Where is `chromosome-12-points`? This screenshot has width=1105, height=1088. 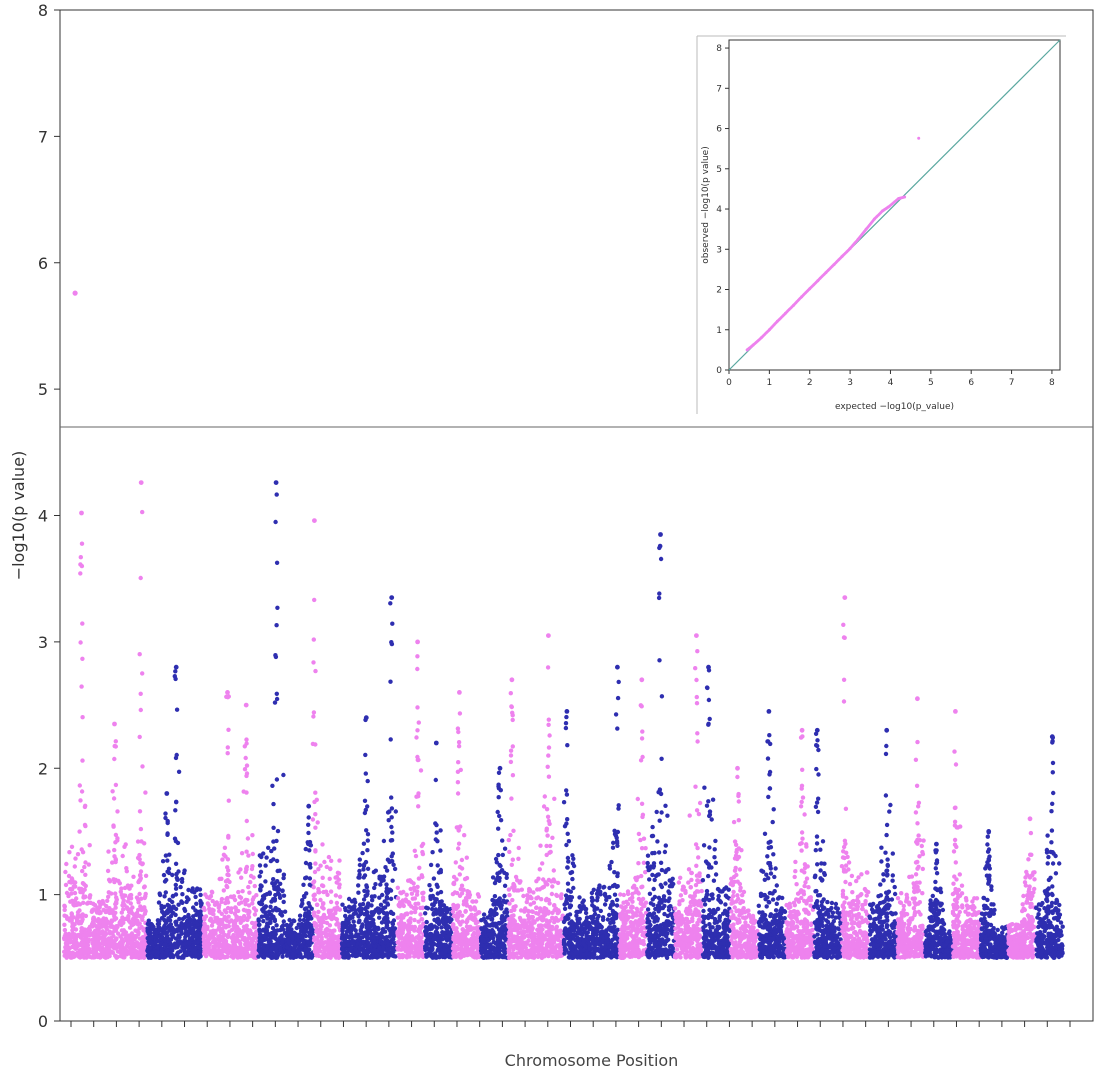
chromosome-12-points is located at coordinates (383, 777).